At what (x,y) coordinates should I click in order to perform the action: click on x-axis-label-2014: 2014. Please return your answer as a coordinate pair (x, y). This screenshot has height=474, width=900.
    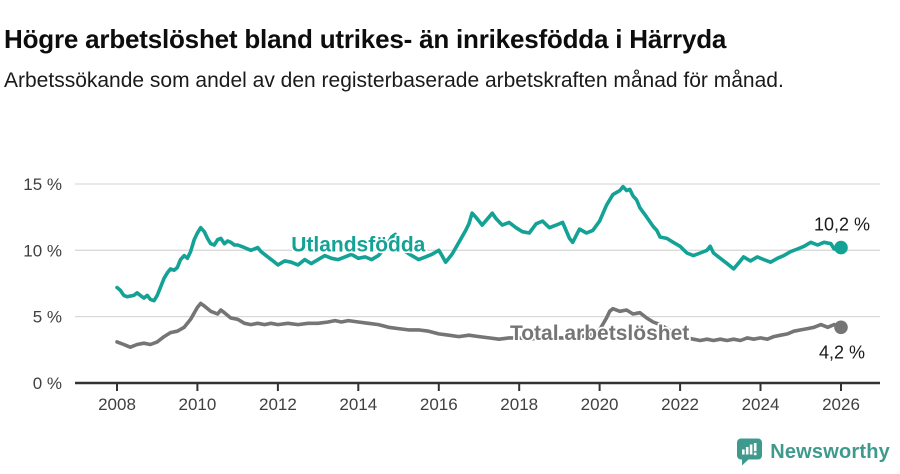
    Looking at the image, I should click on (358, 404).